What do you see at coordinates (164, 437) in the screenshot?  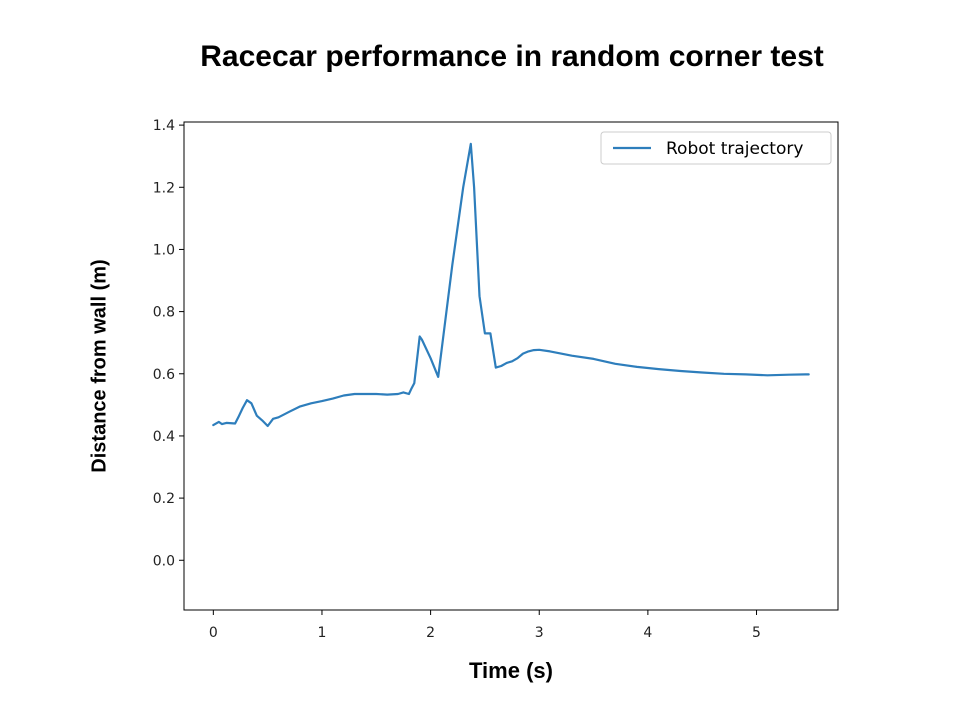 I see `y-tick-label: 0.4` at bounding box center [164, 437].